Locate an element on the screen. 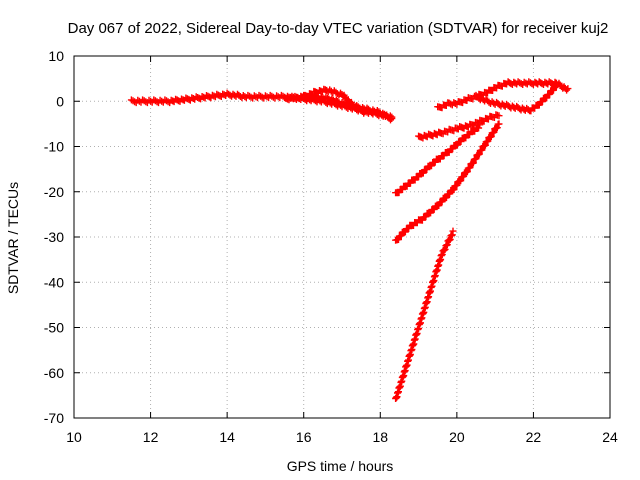 This screenshot has width=640, height=480. x-tick-label: 18 is located at coordinates (380, 437).